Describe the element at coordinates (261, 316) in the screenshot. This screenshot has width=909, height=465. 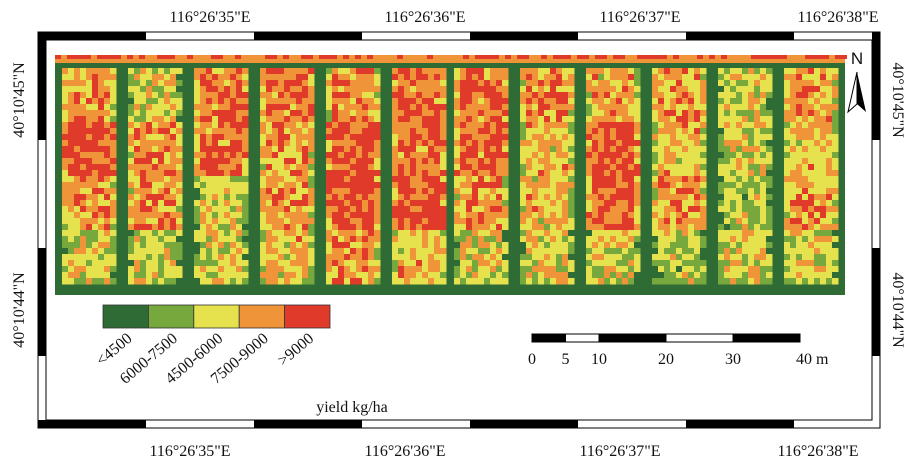
I see `legend-swatch` at that location.